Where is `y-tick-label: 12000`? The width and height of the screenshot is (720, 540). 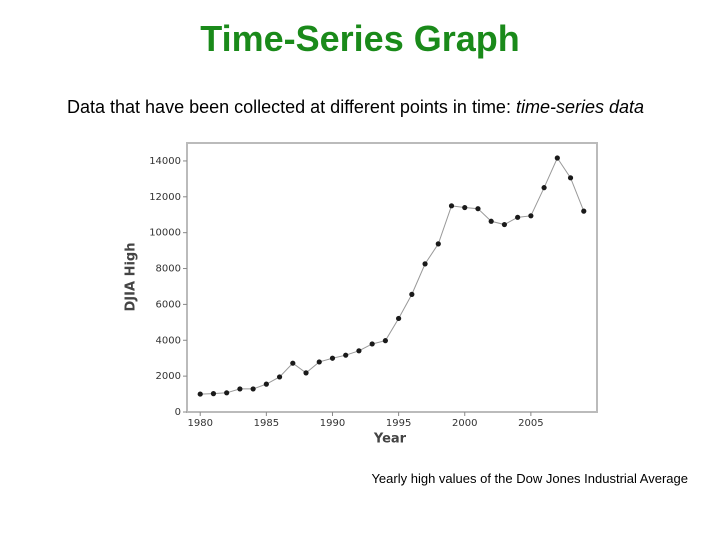 y-tick-label: 12000 is located at coordinates (165, 197).